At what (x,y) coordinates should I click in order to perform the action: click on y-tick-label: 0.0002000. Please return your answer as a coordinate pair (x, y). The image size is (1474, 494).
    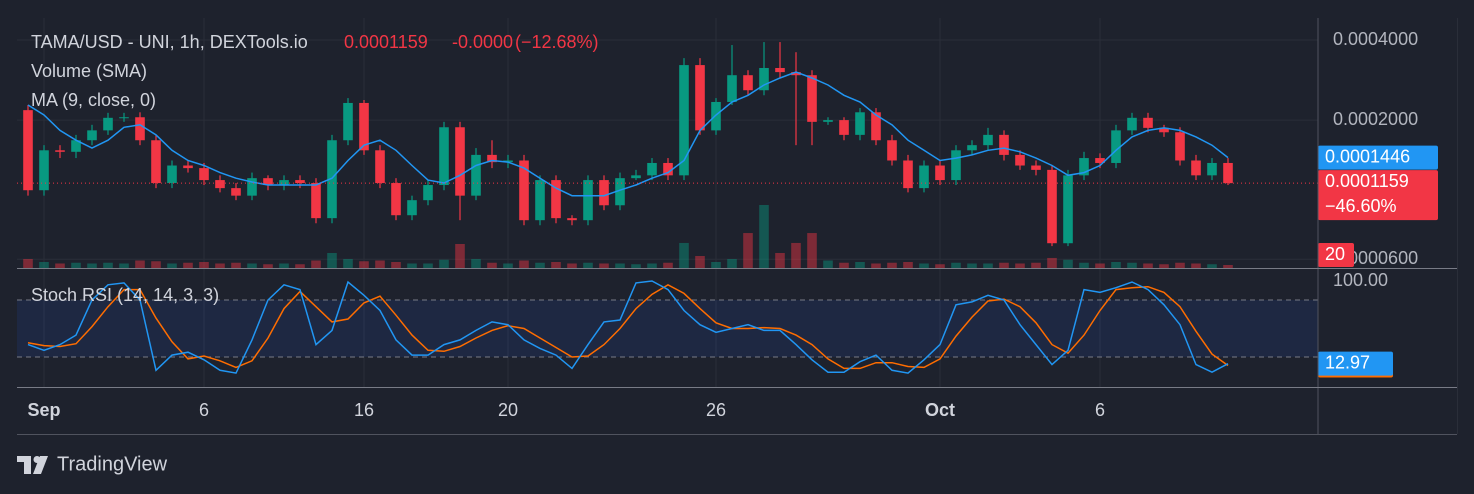
    Looking at the image, I should click on (1375, 119).